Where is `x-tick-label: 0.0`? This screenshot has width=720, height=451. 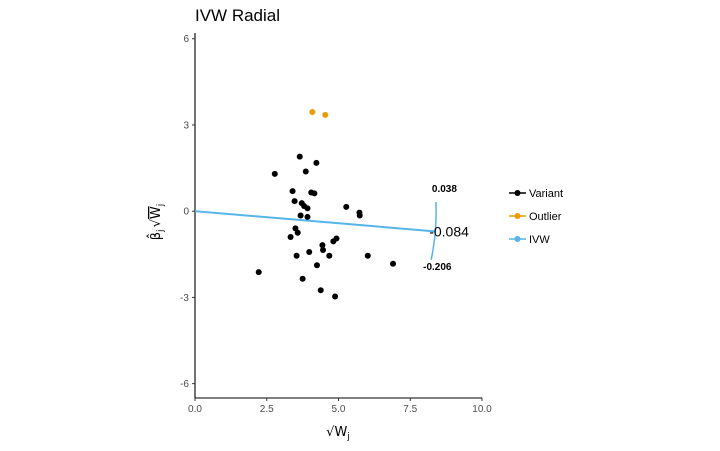
x-tick-label: 0.0 is located at coordinates (195, 409).